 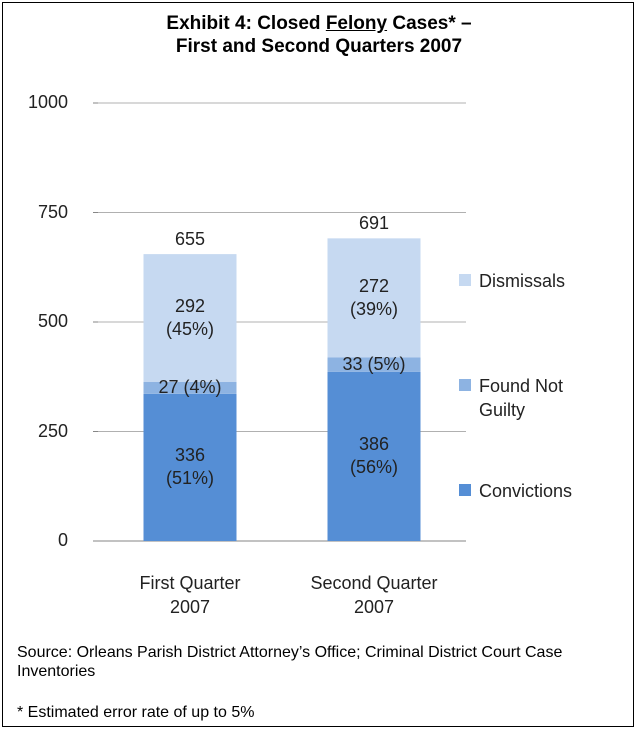 I want to click on value-label: 272 (39%), so click(x=373, y=297).